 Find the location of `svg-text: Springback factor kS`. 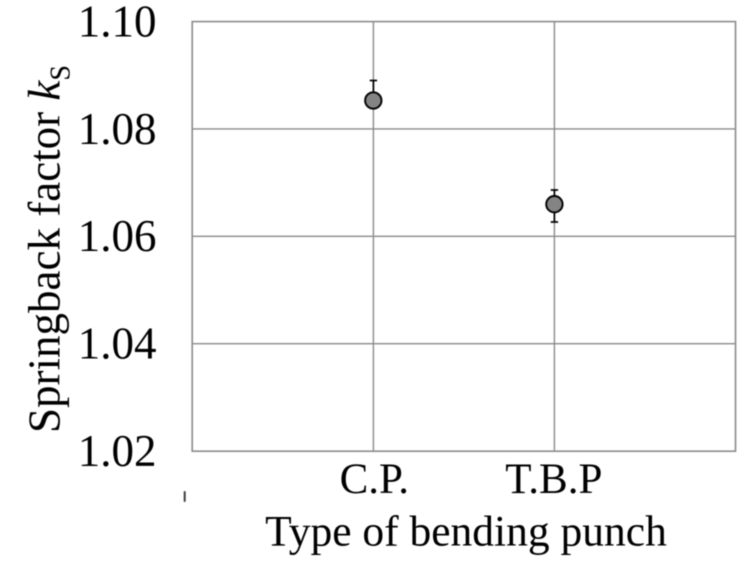

svg-text: Springback factor kS is located at coordinates (48, 249).